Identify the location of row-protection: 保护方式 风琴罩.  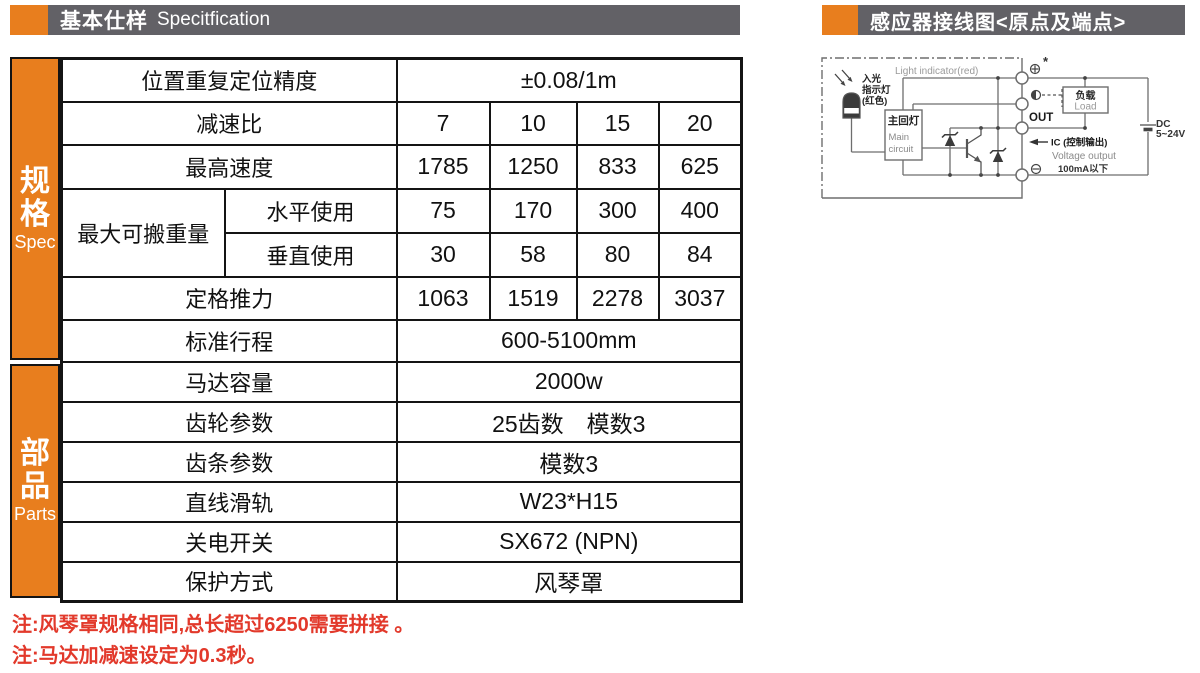
(401, 581).